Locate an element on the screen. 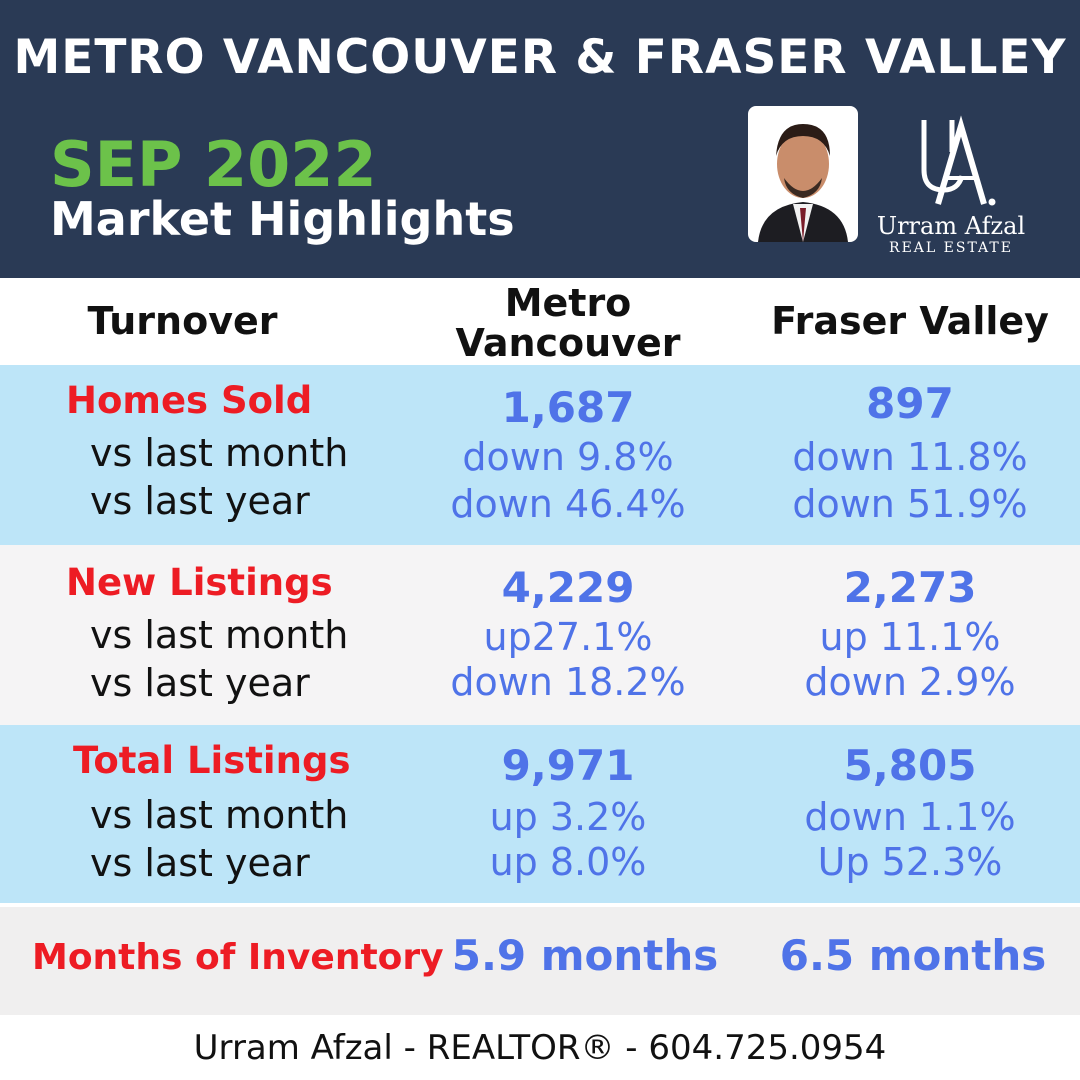  metro-year-change: up 8.0% is located at coordinates (568, 862).